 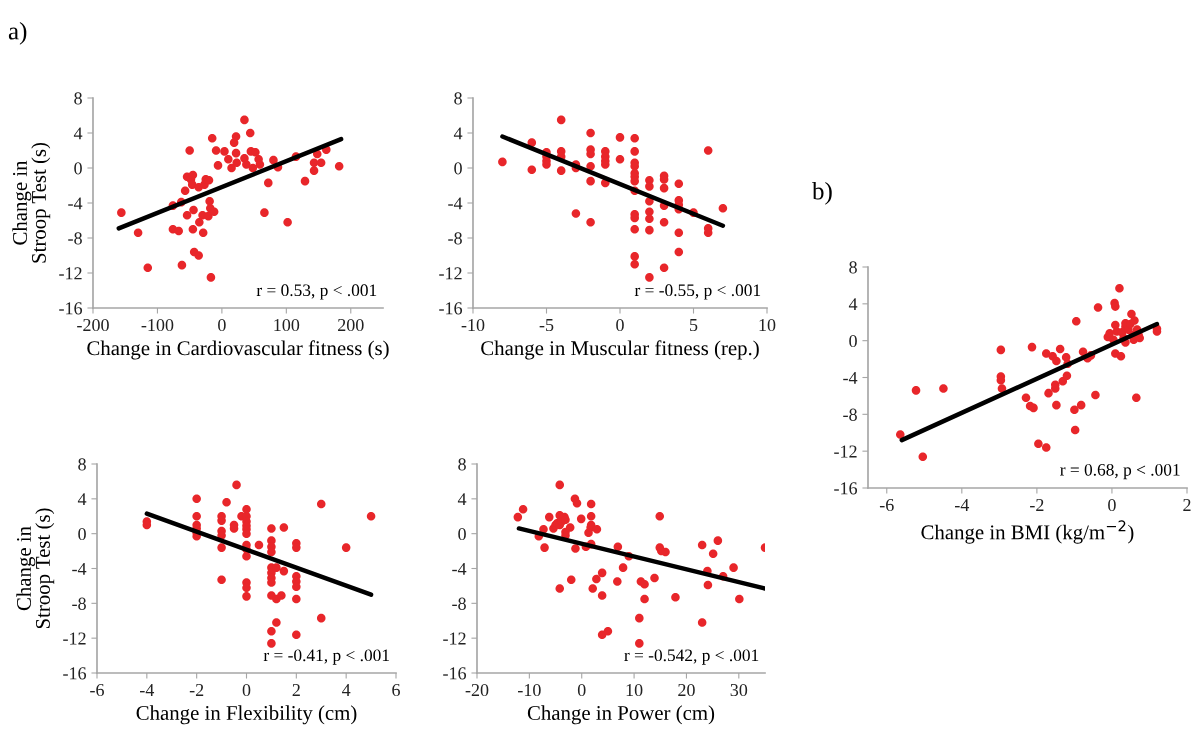 What do you see at coordinates (326, 657) in the screenshot?
I see `annotation: r = -0.41, p < .001` at bounding box center [326, 657].